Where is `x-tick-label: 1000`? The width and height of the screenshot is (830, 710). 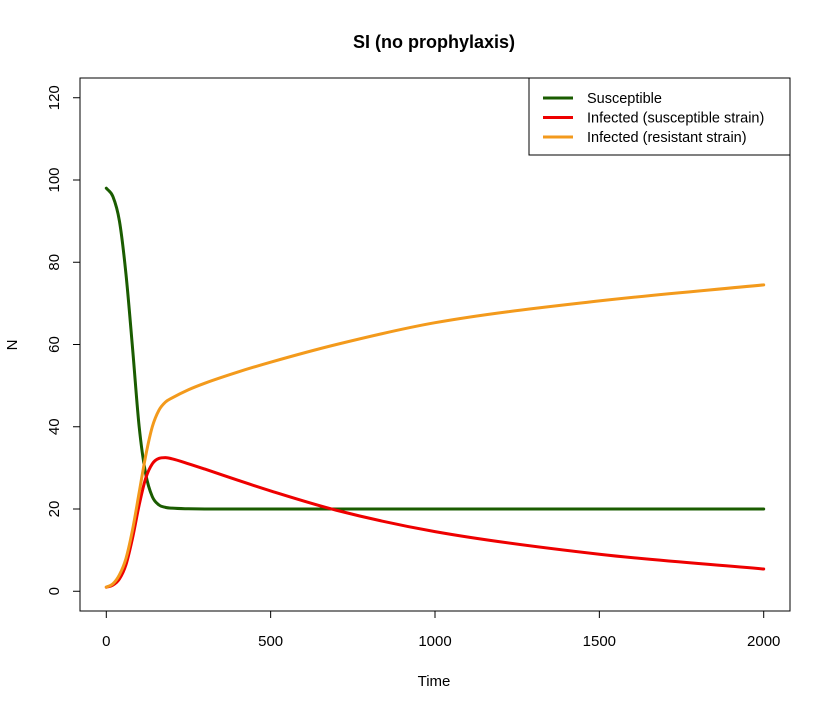
x-tick-label: 1000 is located at coordinates (434, 641).